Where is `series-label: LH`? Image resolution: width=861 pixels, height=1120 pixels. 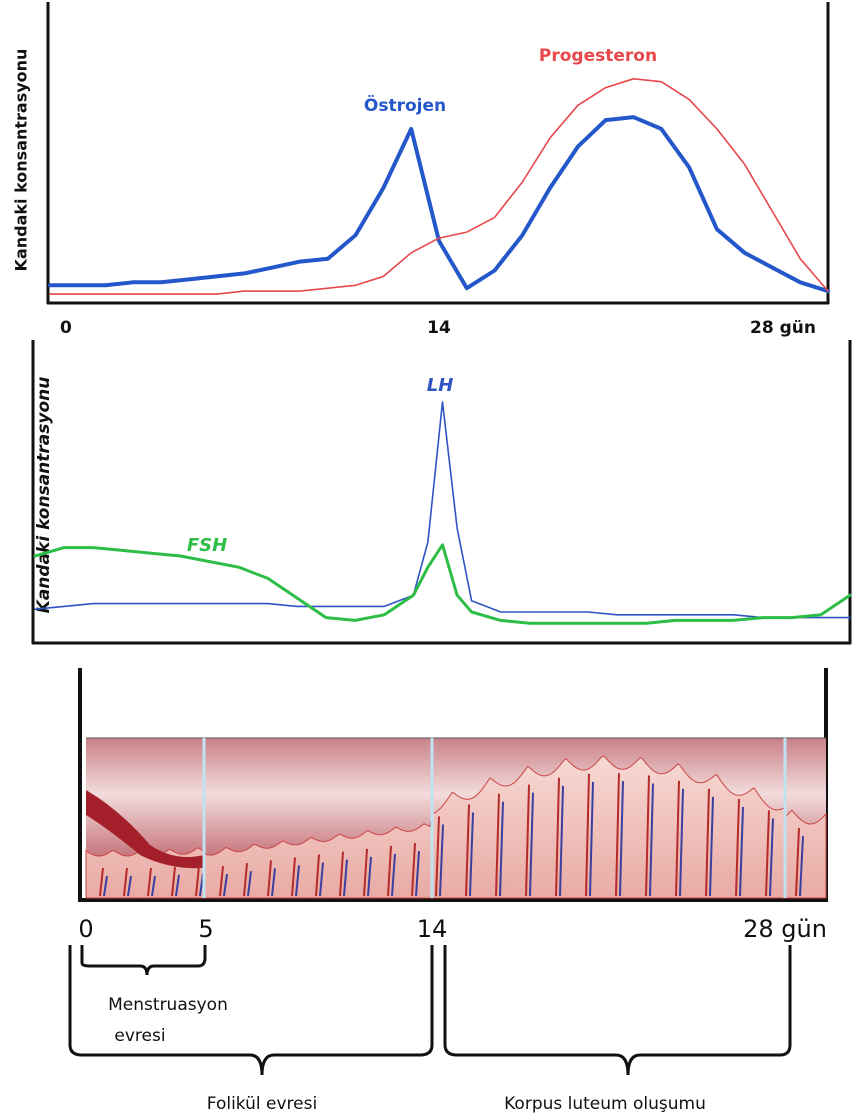
series-label: LH is located at coordinates (440, 385).